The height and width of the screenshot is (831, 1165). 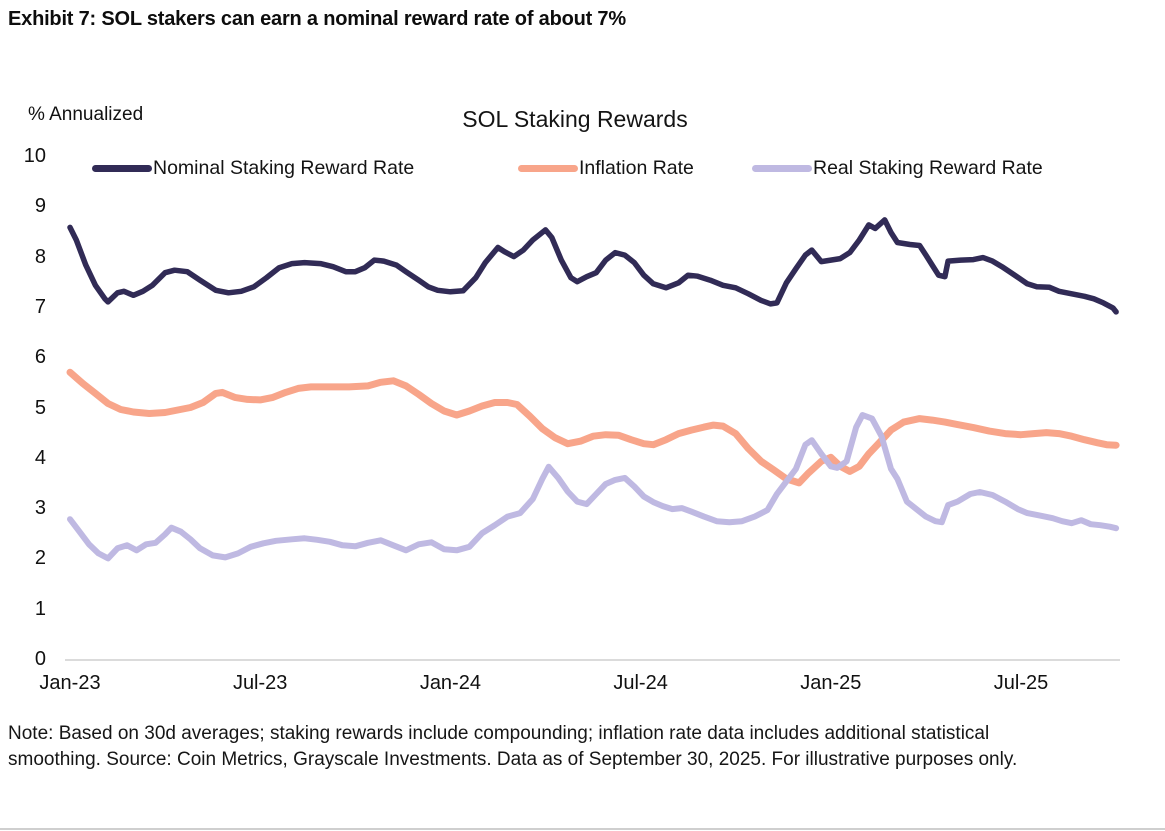 What do you see at coordinates (86, 114) in the screenshot?
I see `y-axis-label: % Annualized` at bounding box center [86, 114].